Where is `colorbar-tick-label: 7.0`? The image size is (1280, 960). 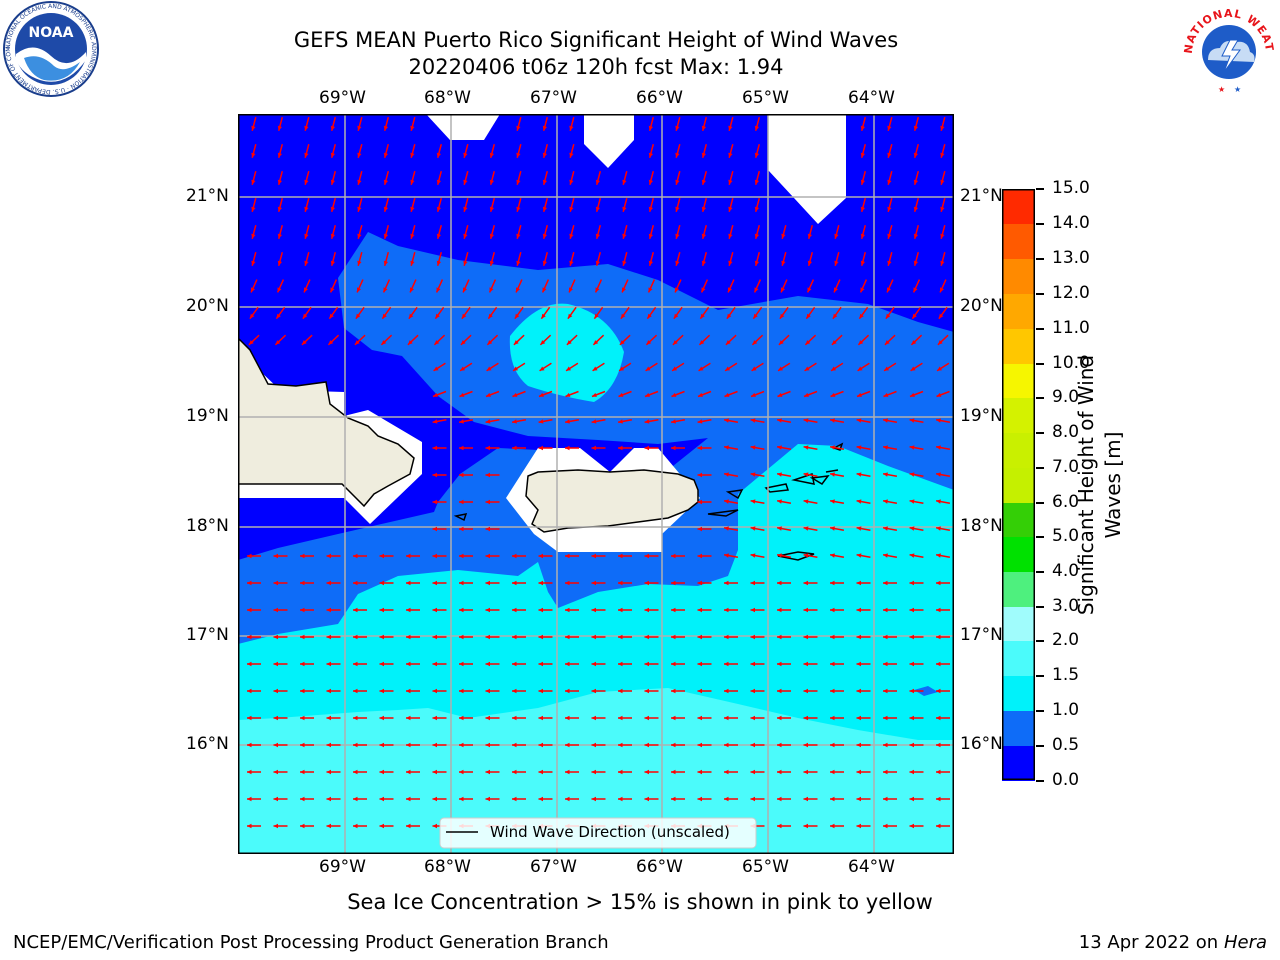 colorbar-tick-label: 7.0 is located at coordinates (1066, 467).